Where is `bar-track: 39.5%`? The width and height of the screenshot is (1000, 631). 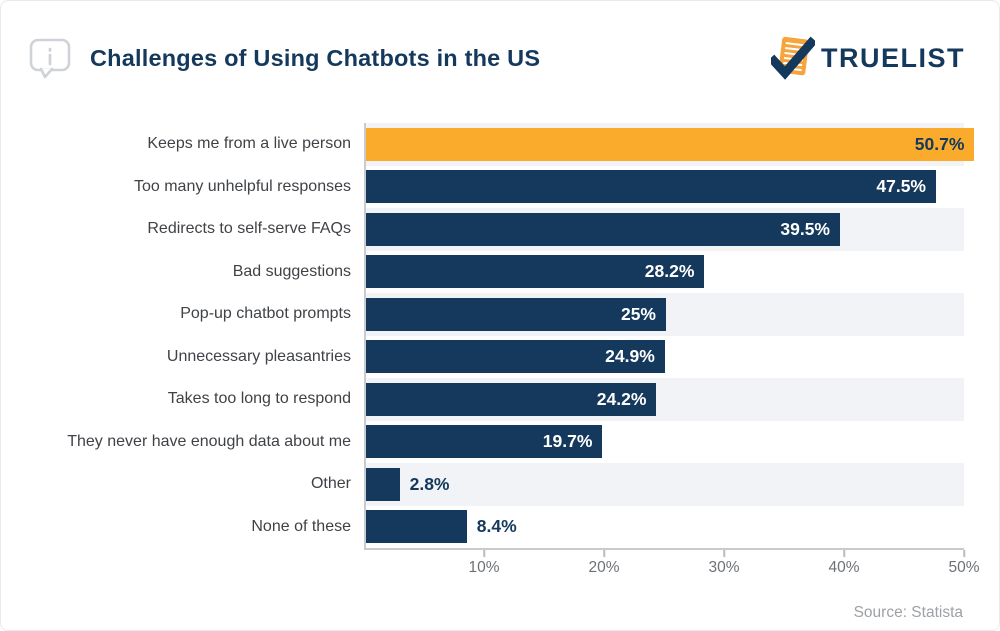 bar-track: 39.5% is located at coordinates (664, 229).